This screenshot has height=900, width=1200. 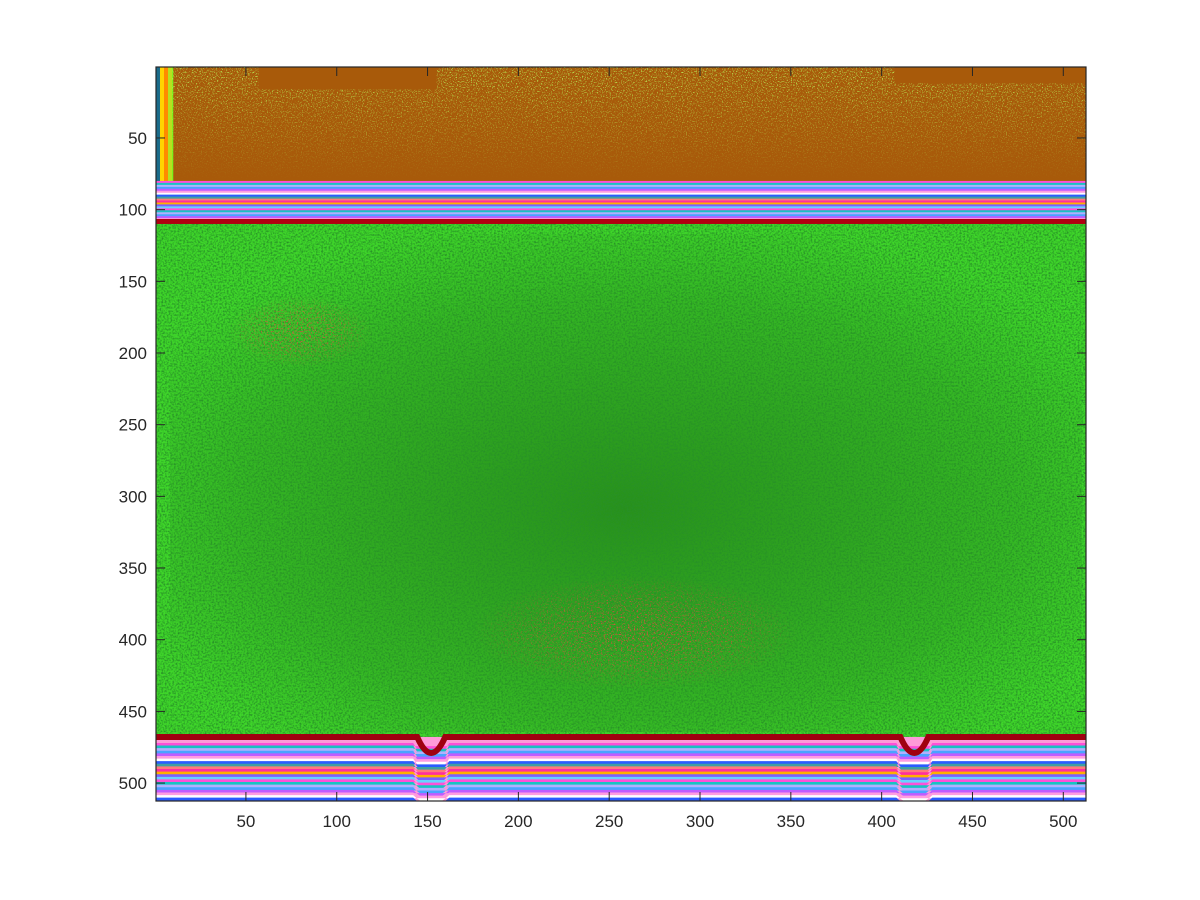 What do you see at coordinates (621, 202) in the screenshot?
I see `region-upper-stripes` at bounding box center [621, 202].